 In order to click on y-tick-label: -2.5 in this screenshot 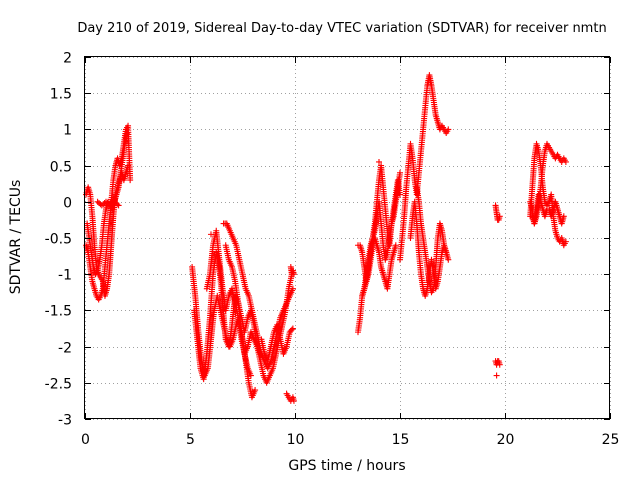, I will do `click(58, 385)`.